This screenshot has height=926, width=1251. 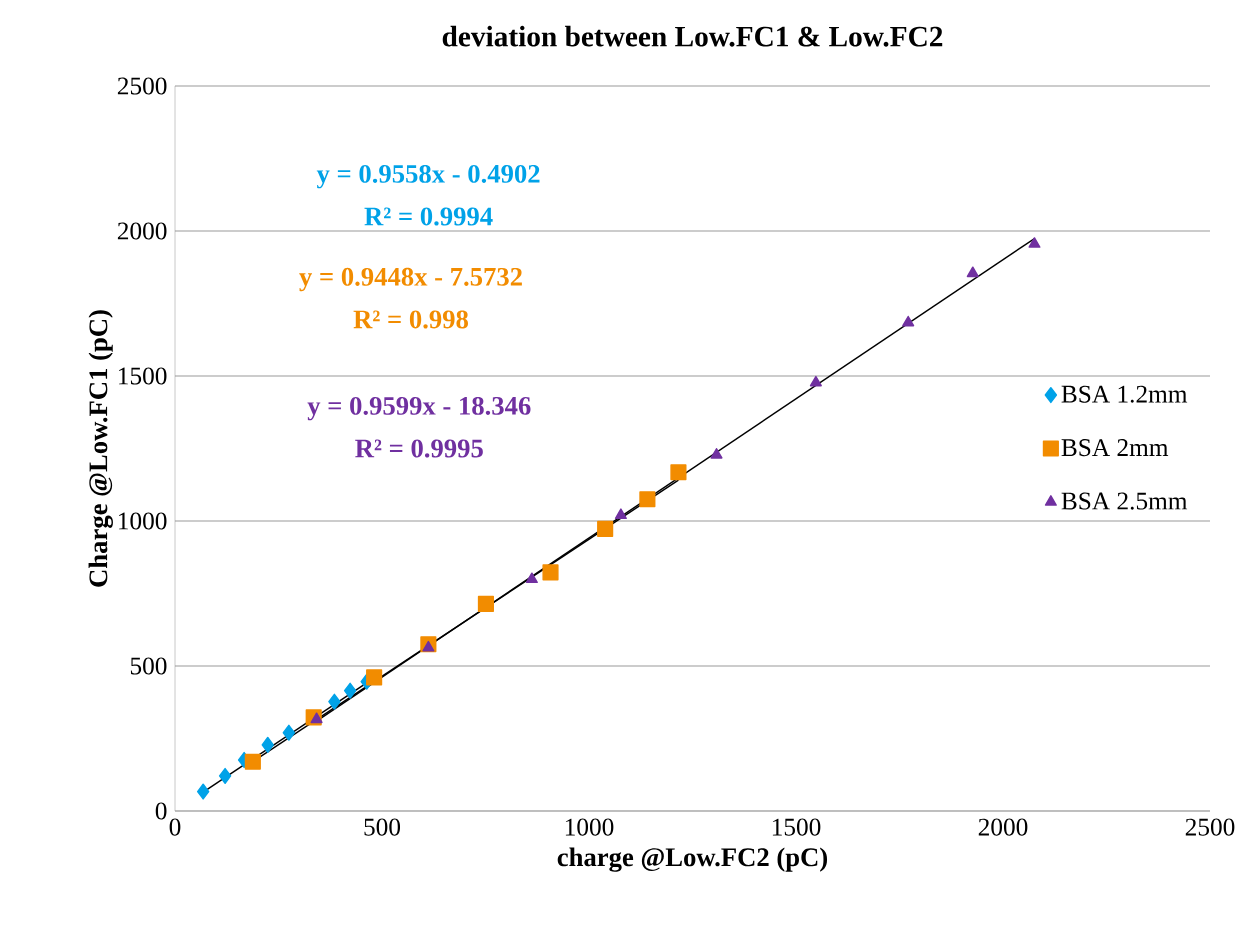 I want to click on legend-label: BSA 2mm, so click(x=1115, y=448).